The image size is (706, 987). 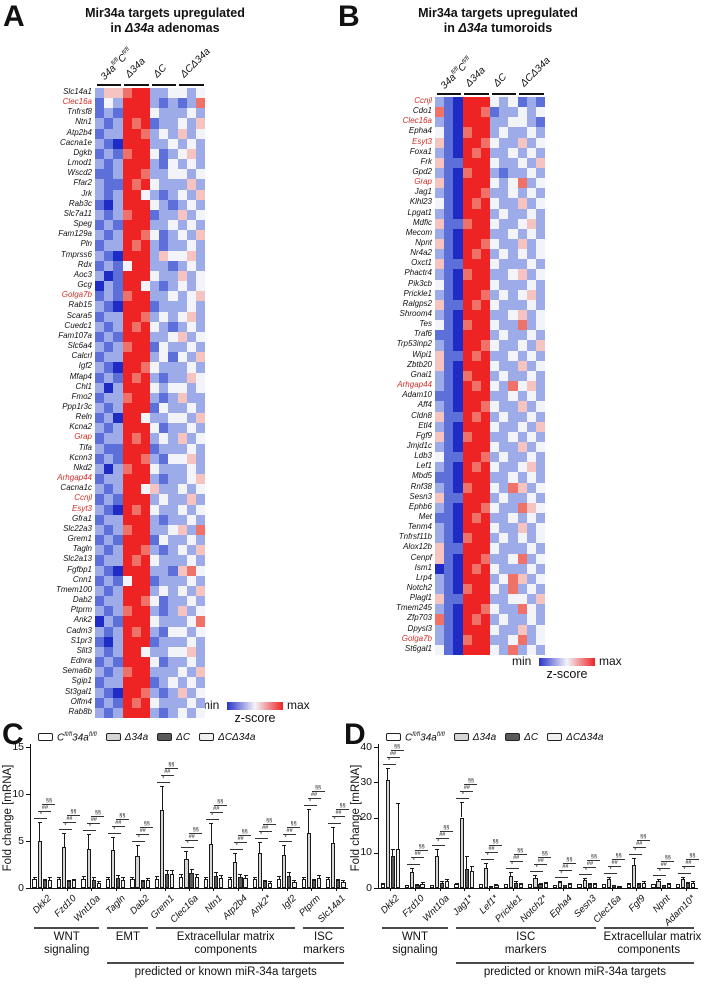 What do you see at coordinates (474, 737) in the screenshot?
I see `legend-item: Δ34a` at bounding box center [474, 737].